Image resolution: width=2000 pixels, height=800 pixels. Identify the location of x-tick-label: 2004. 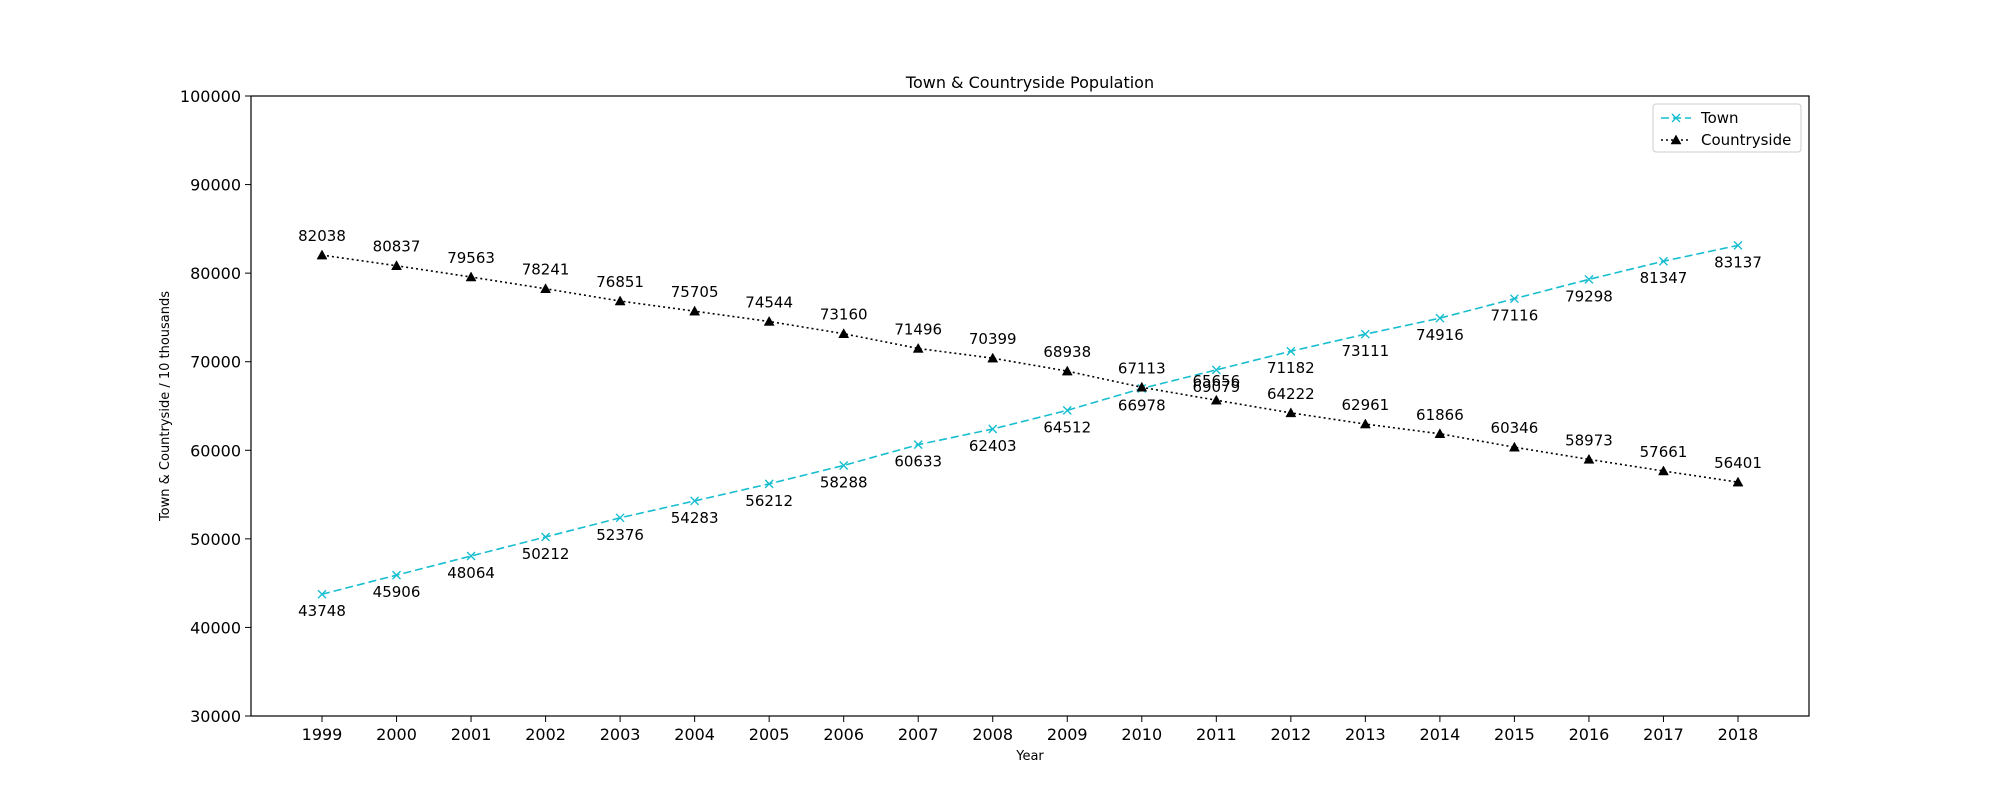
(694, 734).